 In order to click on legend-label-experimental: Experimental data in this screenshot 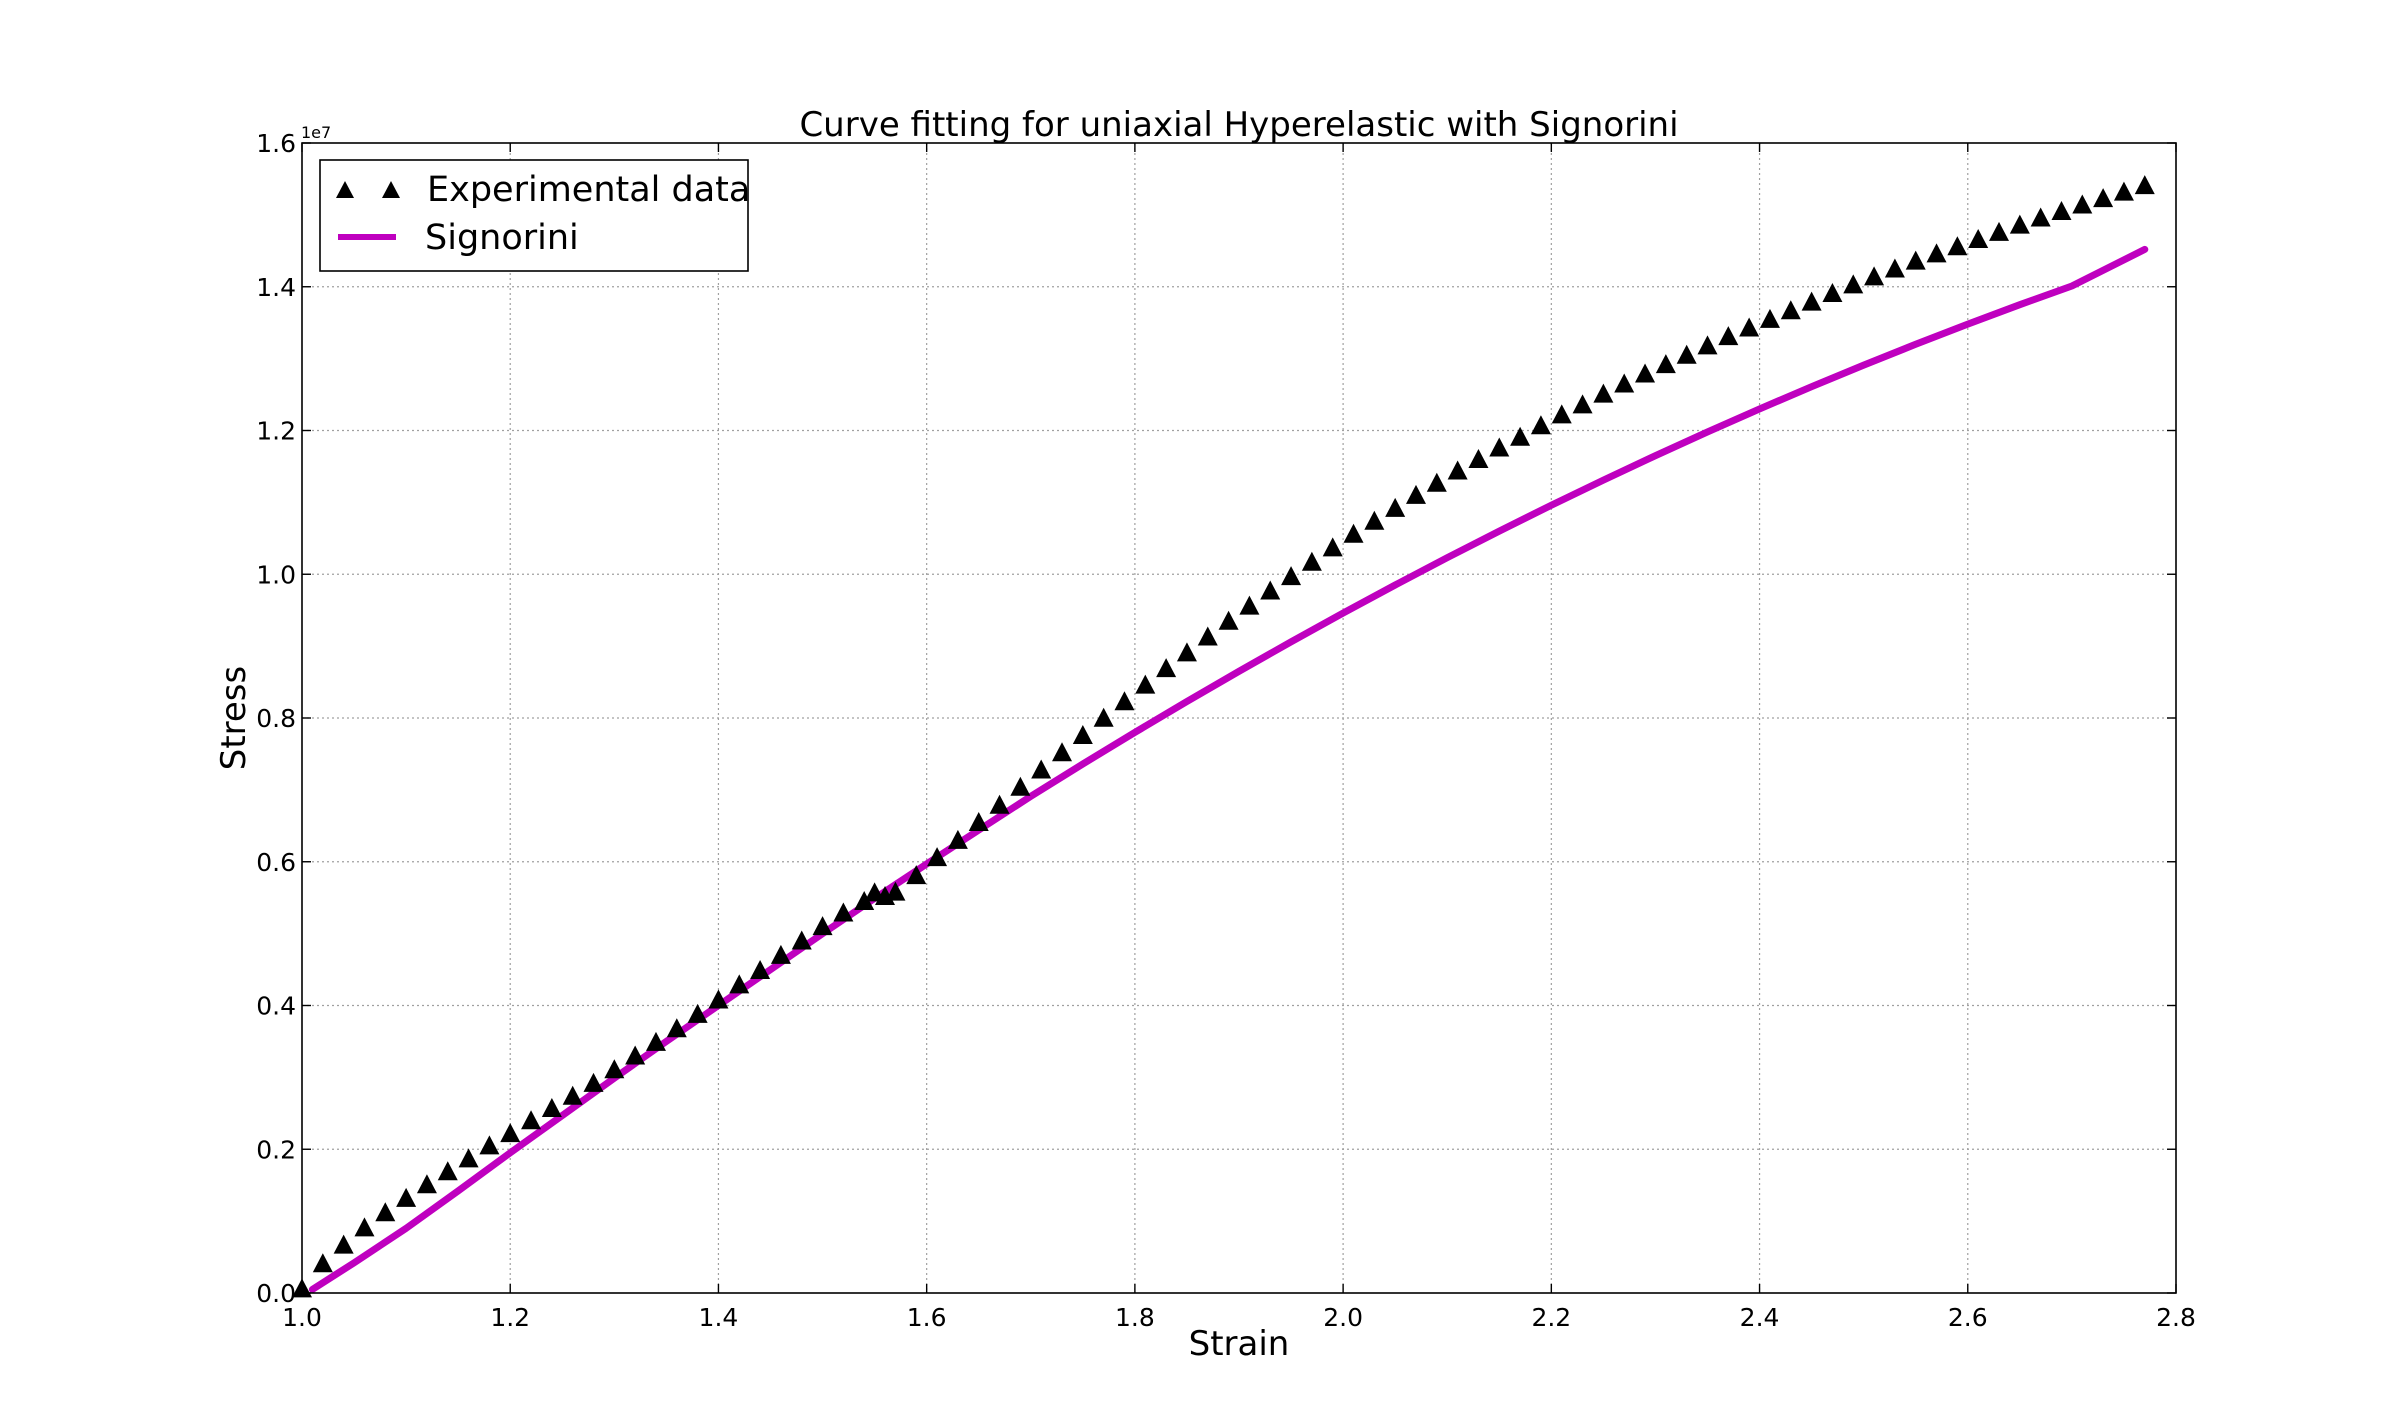, I will do `click(588, 190)`.